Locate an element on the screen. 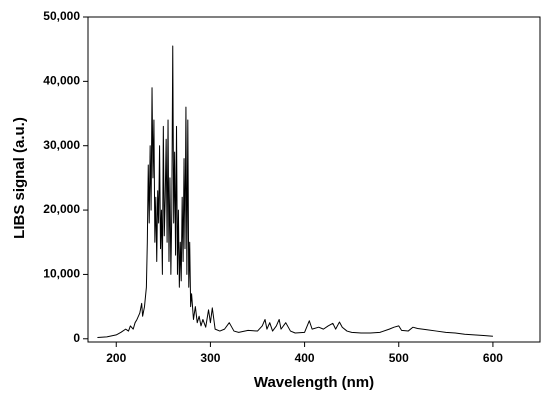 This screenshot has height=407, width=550. x-tick-label: 400 is located at coordinates (305, 358).